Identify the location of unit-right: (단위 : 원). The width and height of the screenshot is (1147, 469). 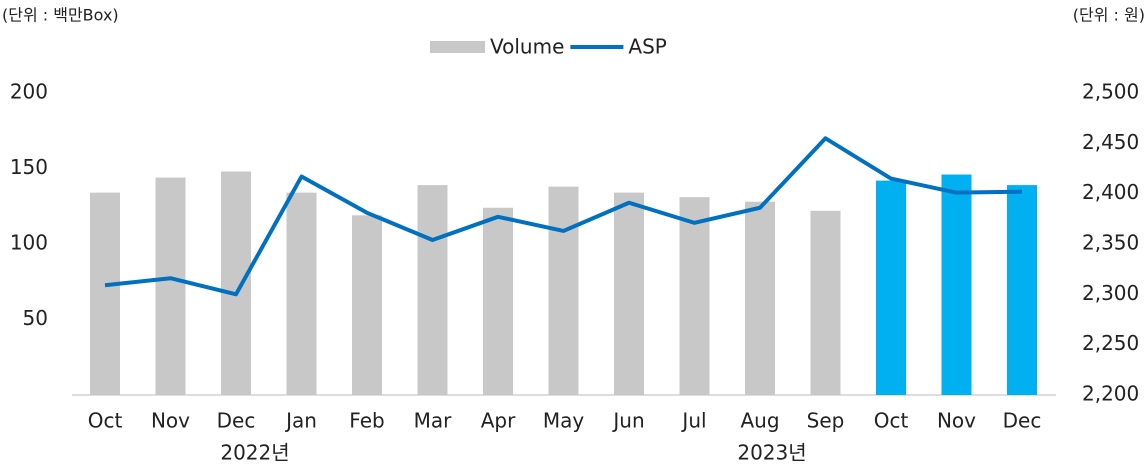
(1109, 15).